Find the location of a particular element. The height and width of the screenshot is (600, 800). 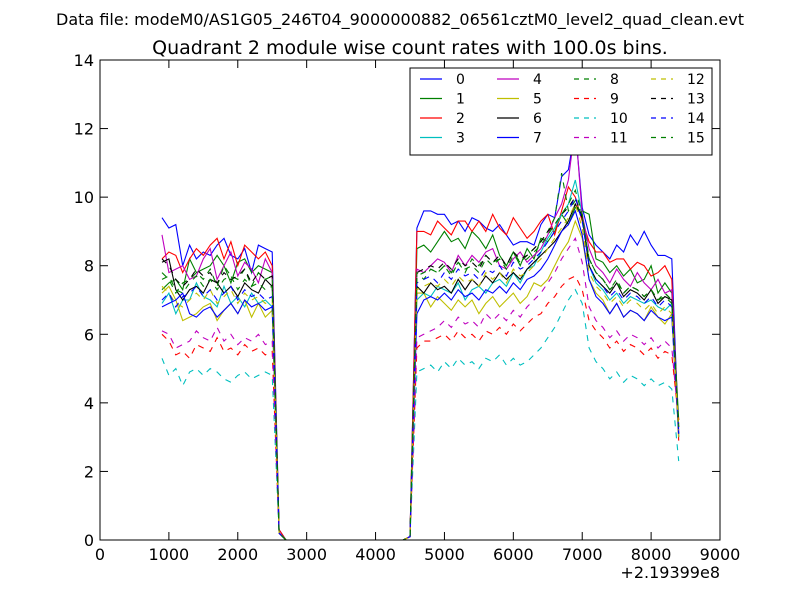

legend-label-10: 10 is located at coordinates (619, 119).